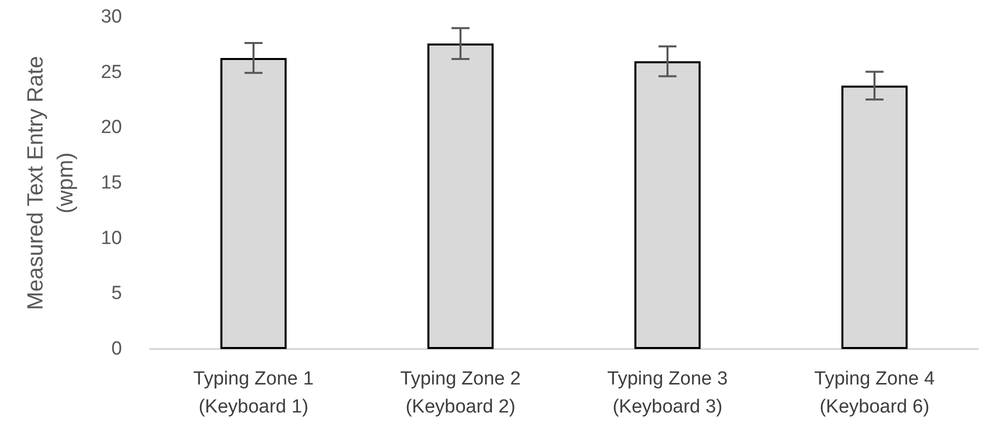 The width and height of the screenshot is (998, 446). What do you see at coordinates (116, 349) in the screenshot?
I see `y-tick-label: 0` at bounding box center [116, 349].